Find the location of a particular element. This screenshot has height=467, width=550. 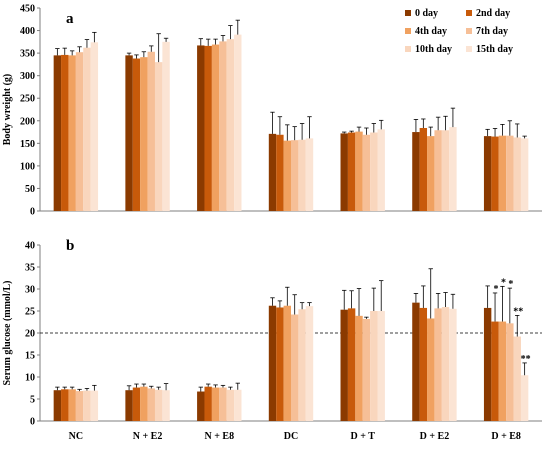

legend-label: 4th day is located at coordinates (431, 31).